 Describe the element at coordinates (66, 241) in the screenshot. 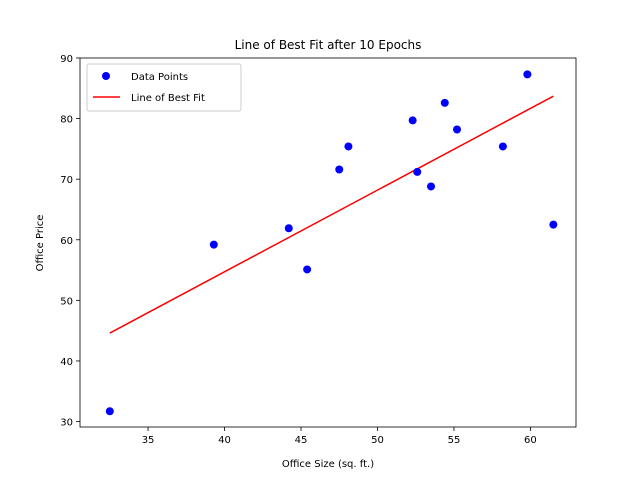

I see `y-tick-label: 60` at that location.